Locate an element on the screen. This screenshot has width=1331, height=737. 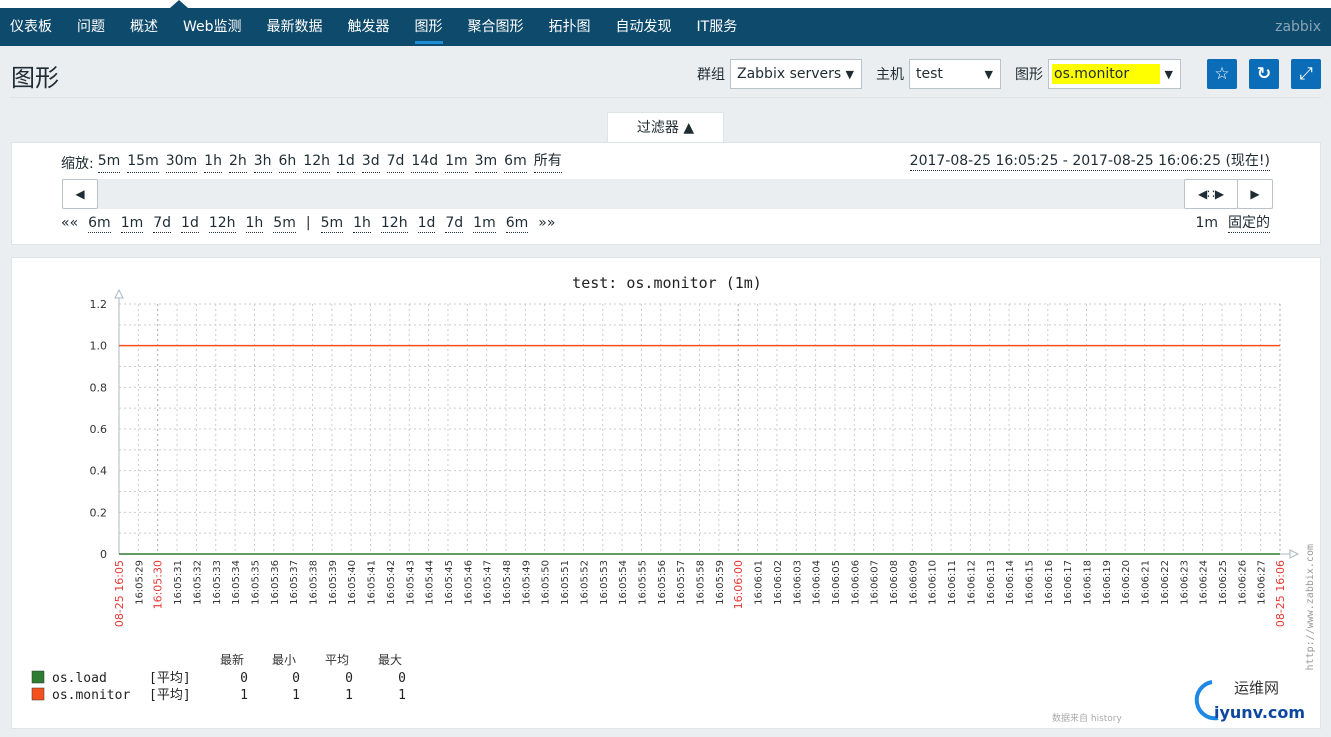
move-forward-all: »» is located at coordinates (547, 223).